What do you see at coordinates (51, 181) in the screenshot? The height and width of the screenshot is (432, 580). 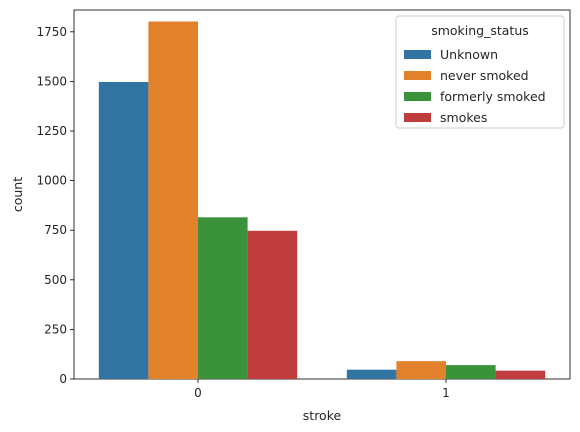 I see `y-tick-label: 1000` at bounding box center [51, 181].